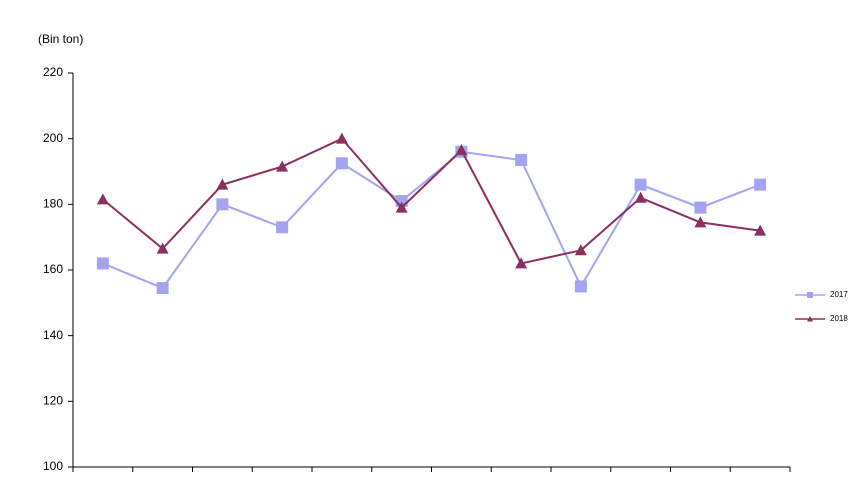 The image size is (860, 480). I want to click on y-tick-label: 100, so click(53, 466).